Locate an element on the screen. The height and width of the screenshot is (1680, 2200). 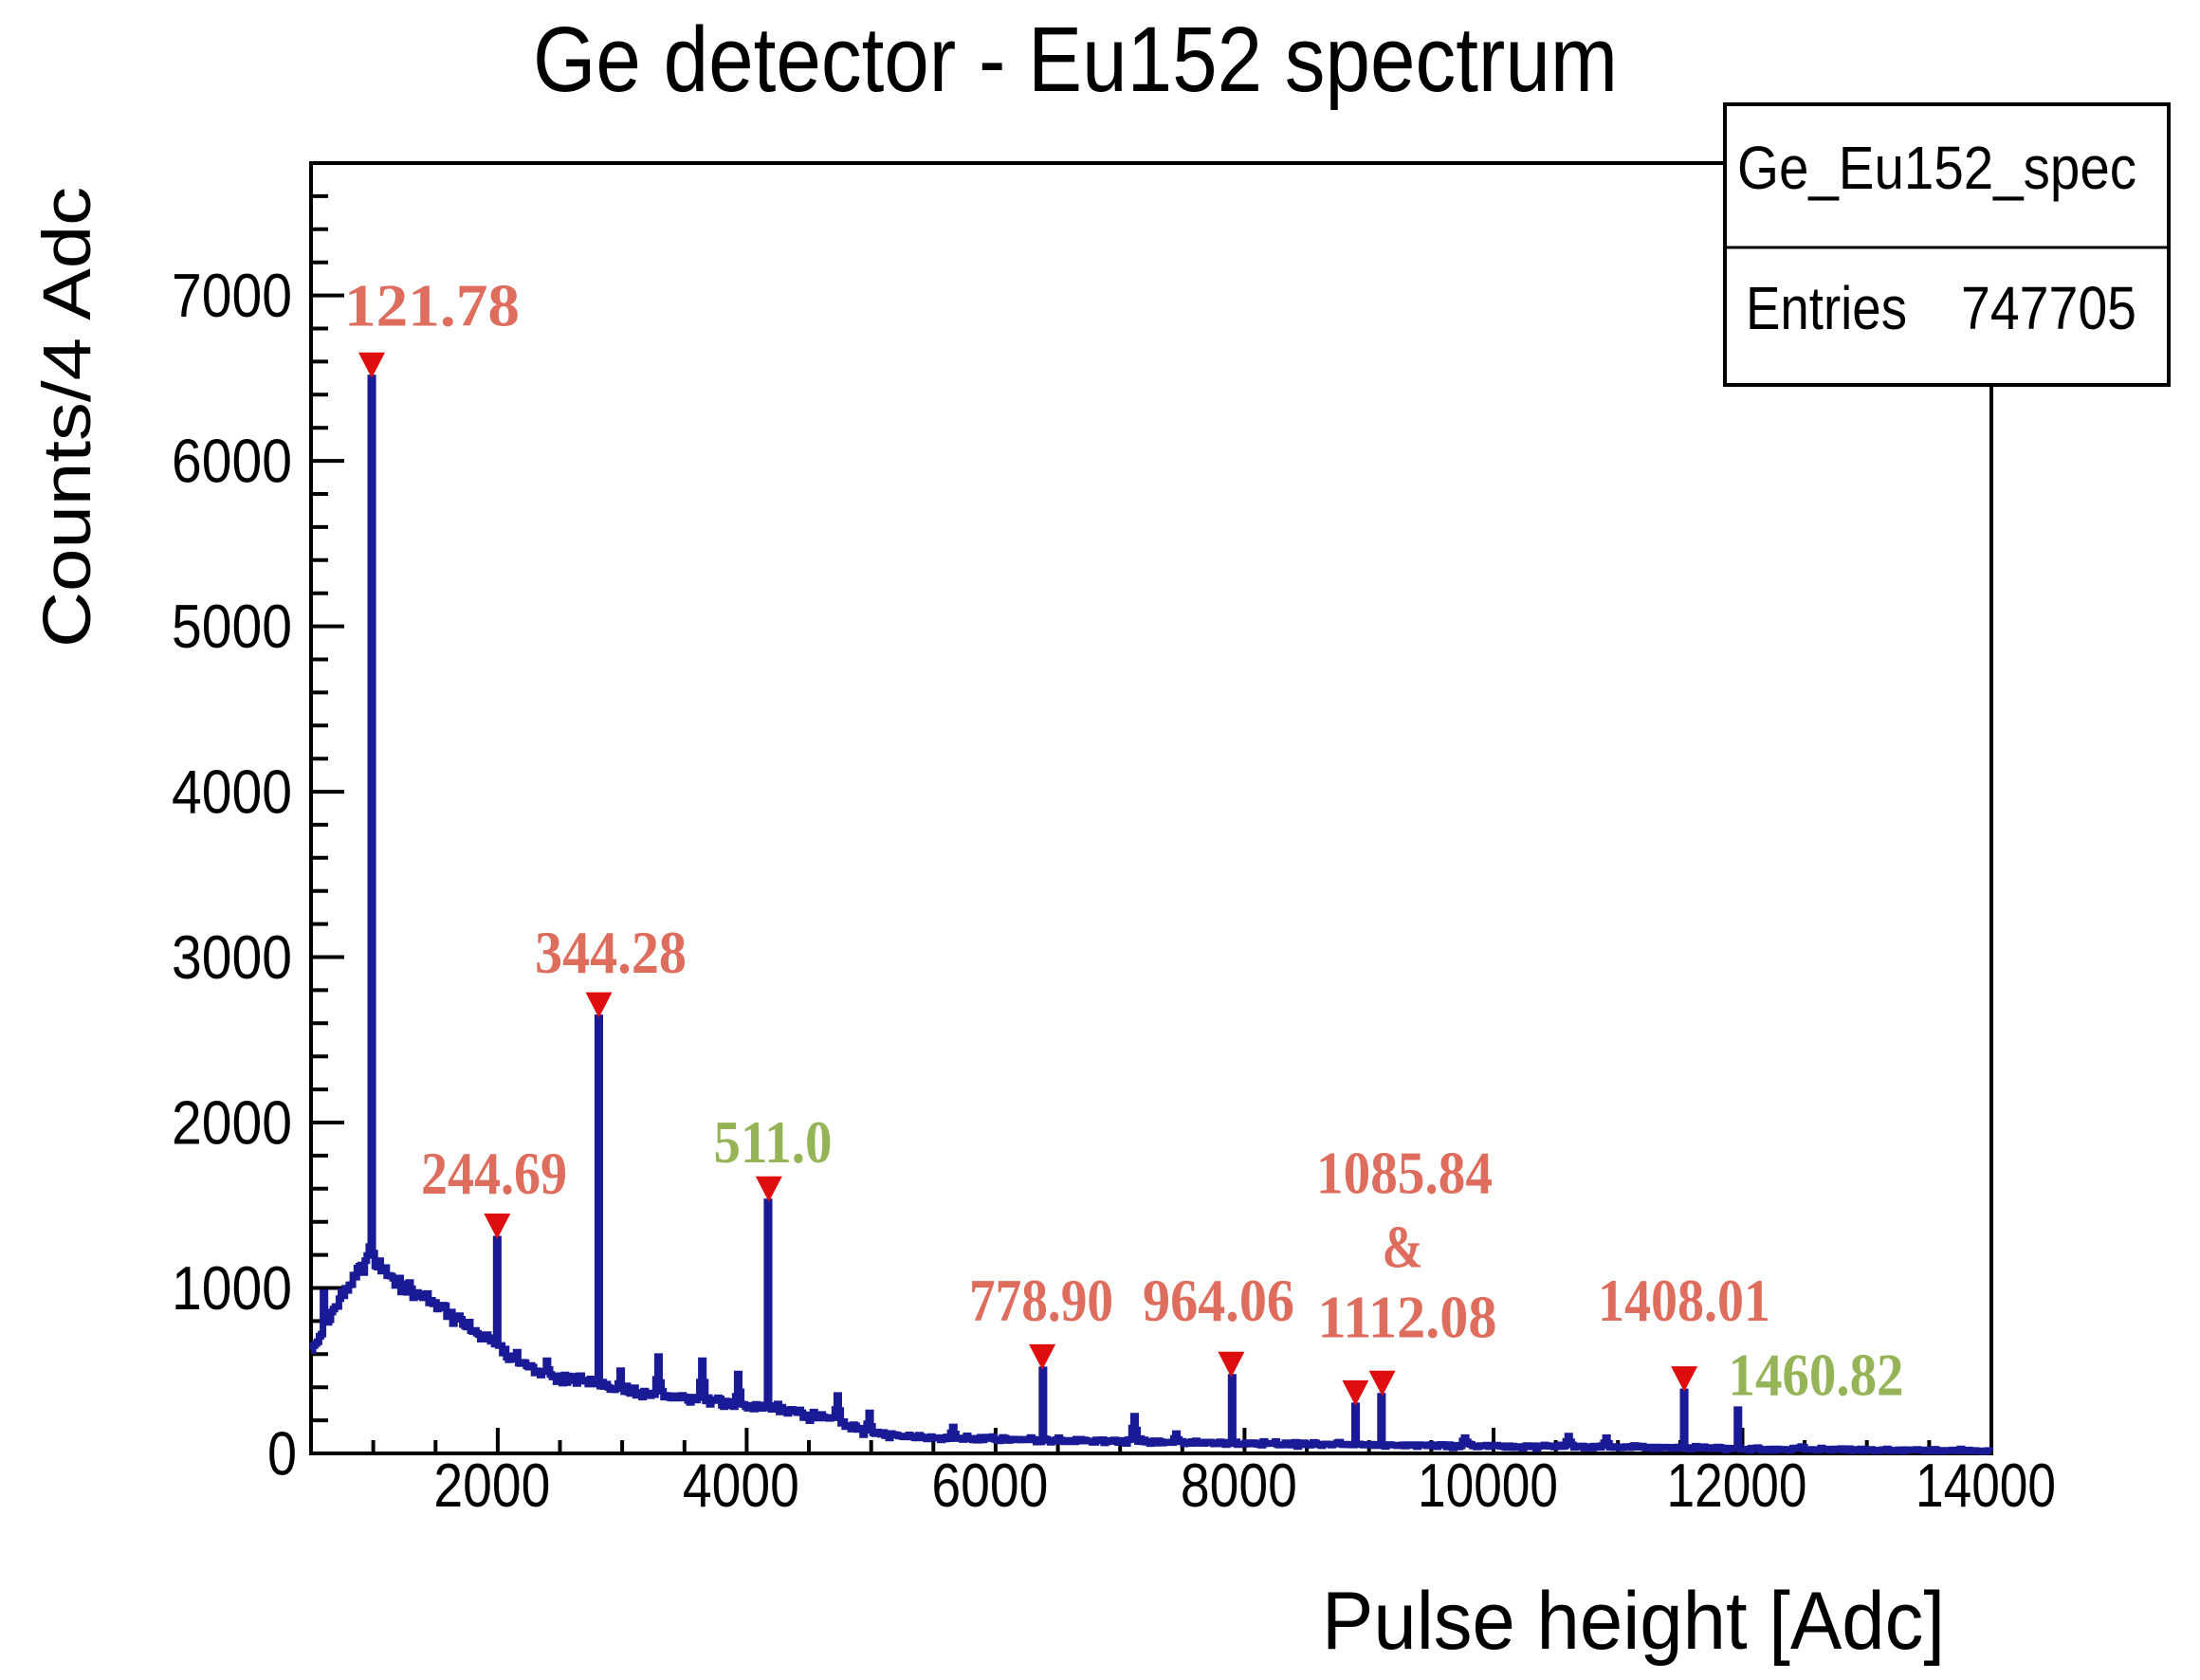
svg-text: 511.0 is located at coordinates (773, 1142).